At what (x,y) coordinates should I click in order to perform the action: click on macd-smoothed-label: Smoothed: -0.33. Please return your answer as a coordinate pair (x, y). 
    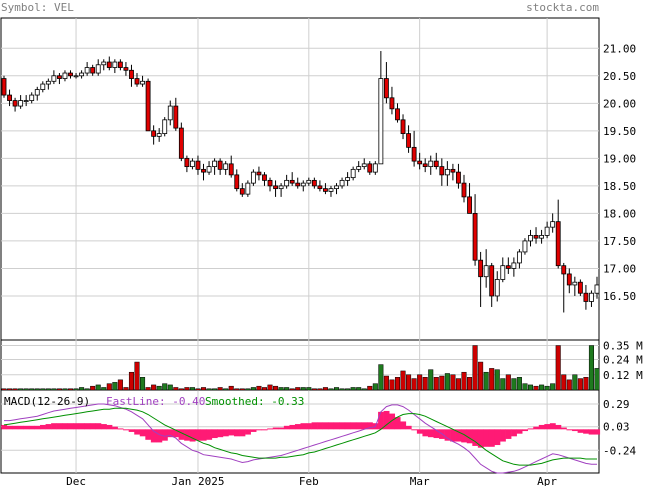
    Looking at the image, I should click on (254, 401).